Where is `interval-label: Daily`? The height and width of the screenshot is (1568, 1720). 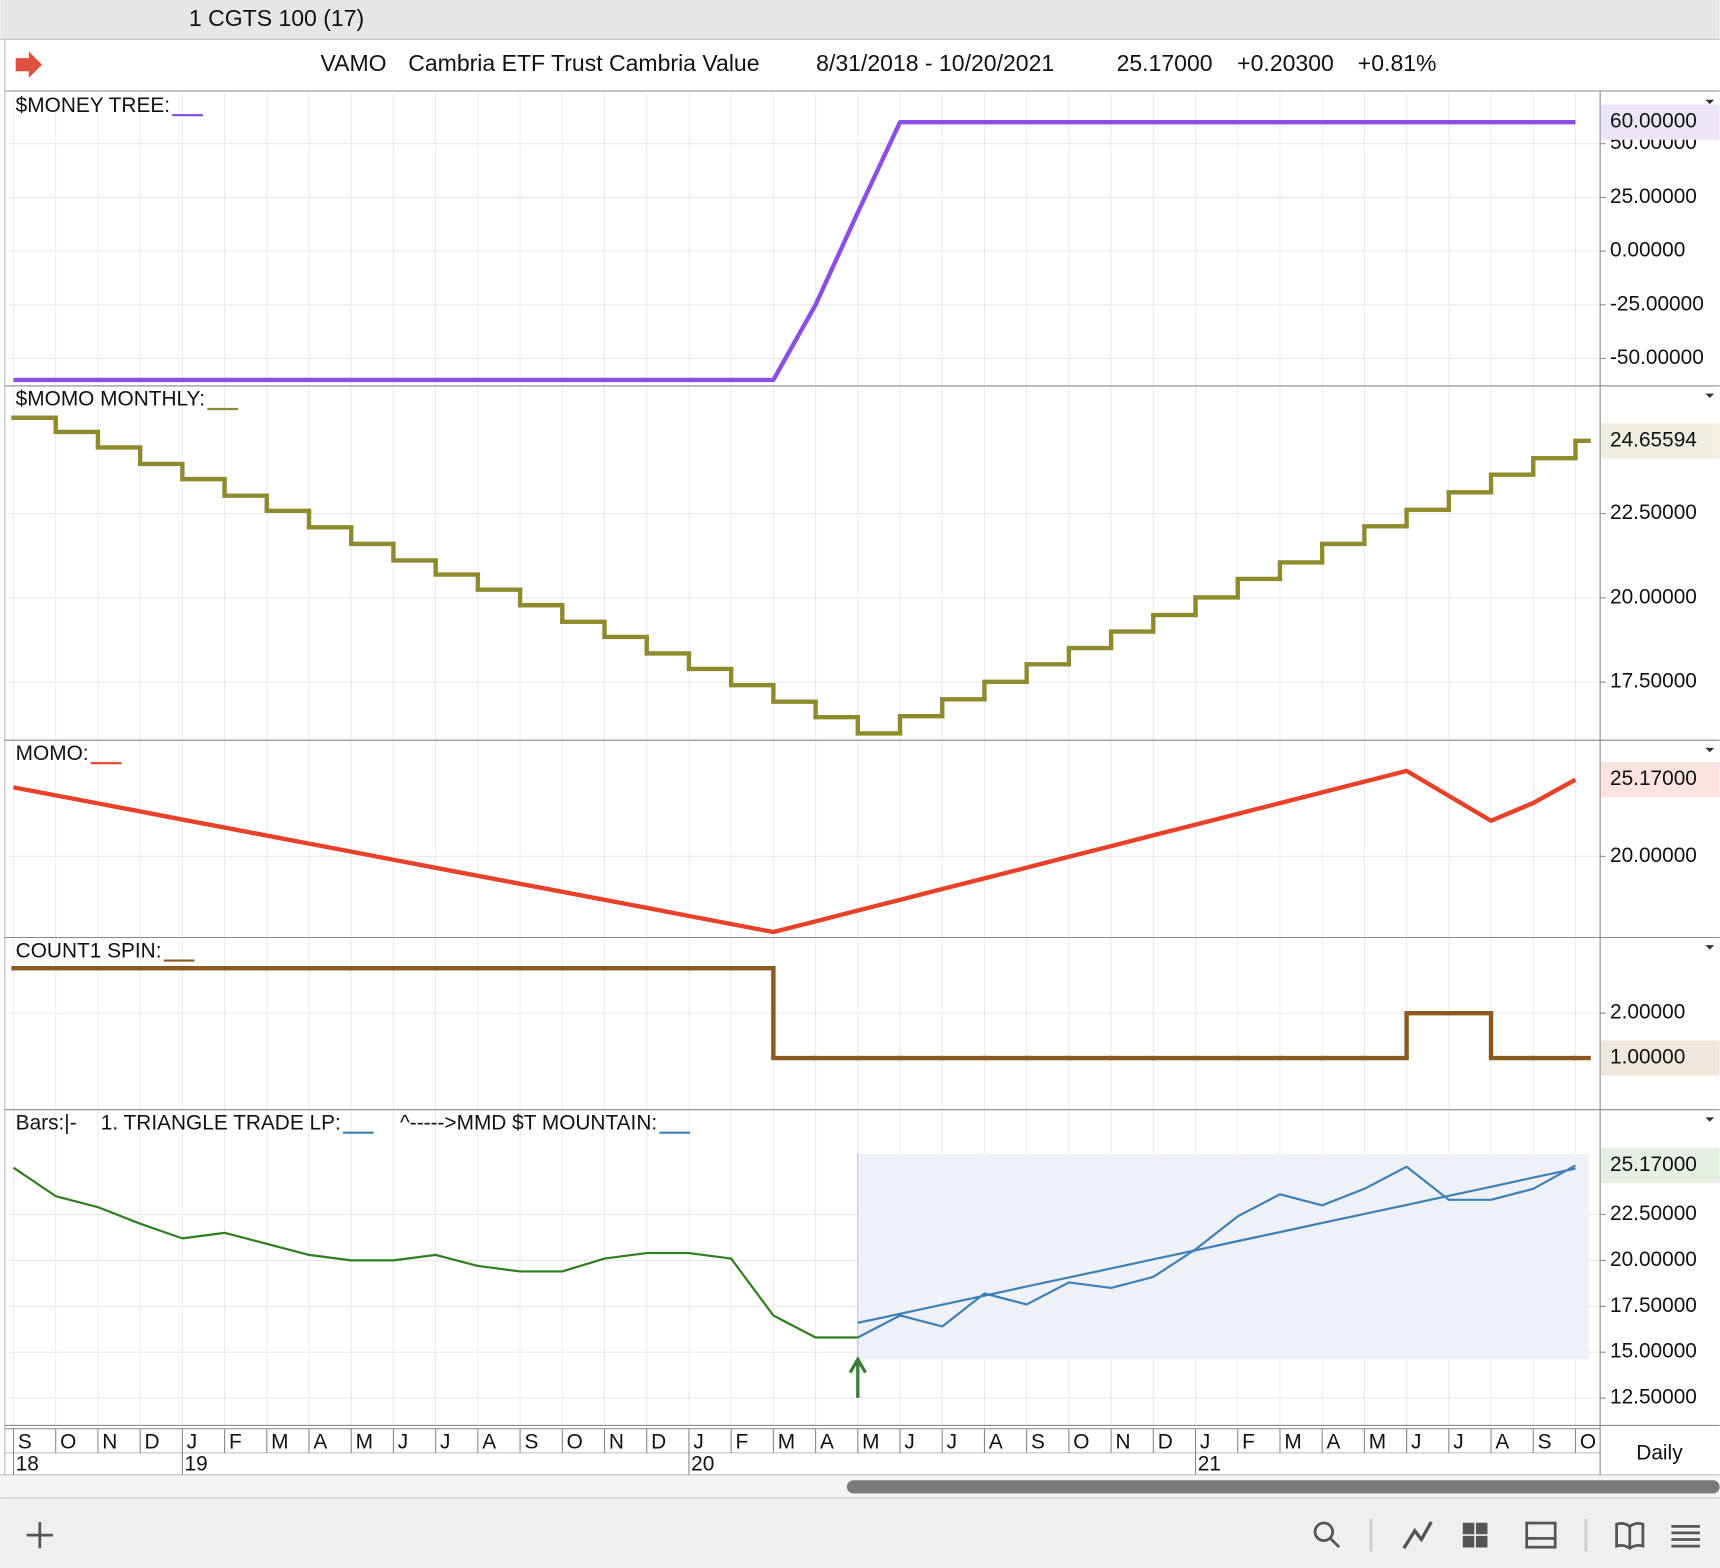 interval-label: Daily is located at coordinates (1659, 1452).